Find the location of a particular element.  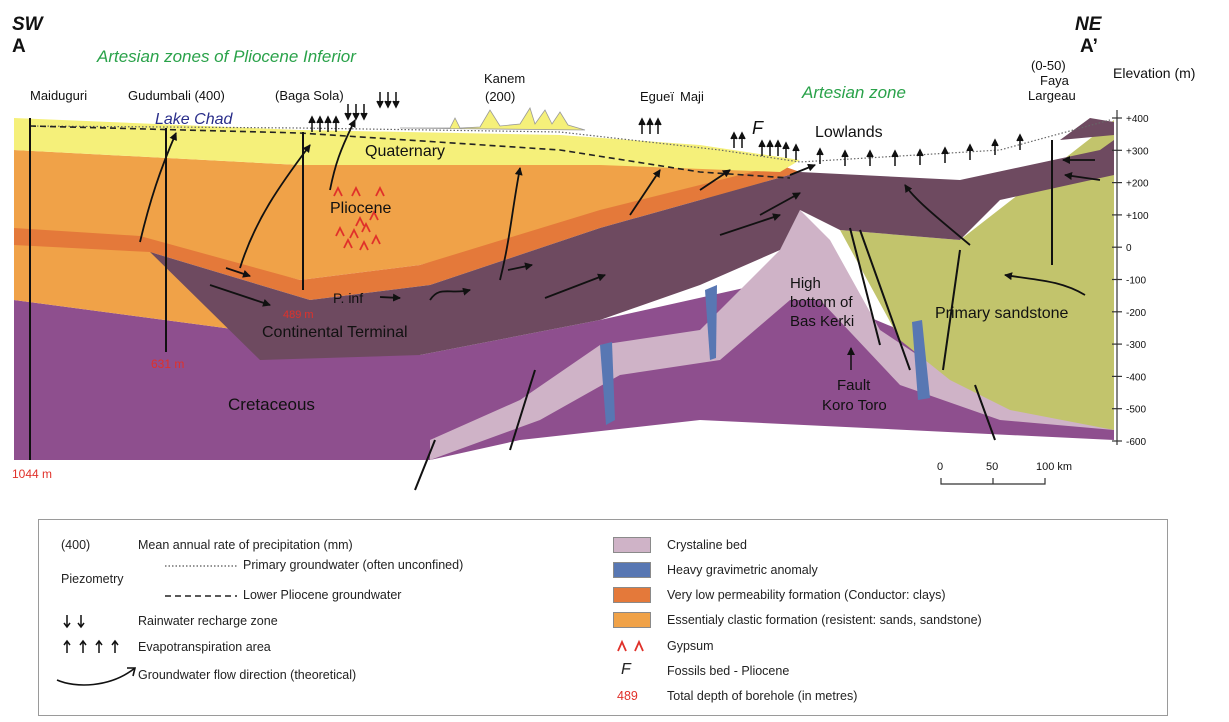

label-p-inf: P. inf is located at coordinates (348, 298).